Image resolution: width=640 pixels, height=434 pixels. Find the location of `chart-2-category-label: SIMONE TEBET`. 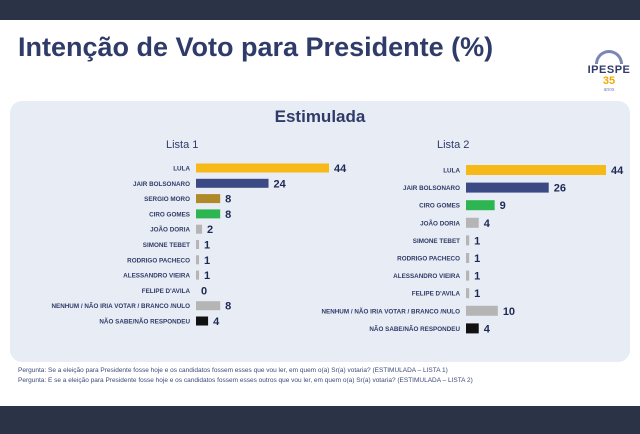

chart-2-category-label: SIMONE TEBET is located at coordinates (436, 241).